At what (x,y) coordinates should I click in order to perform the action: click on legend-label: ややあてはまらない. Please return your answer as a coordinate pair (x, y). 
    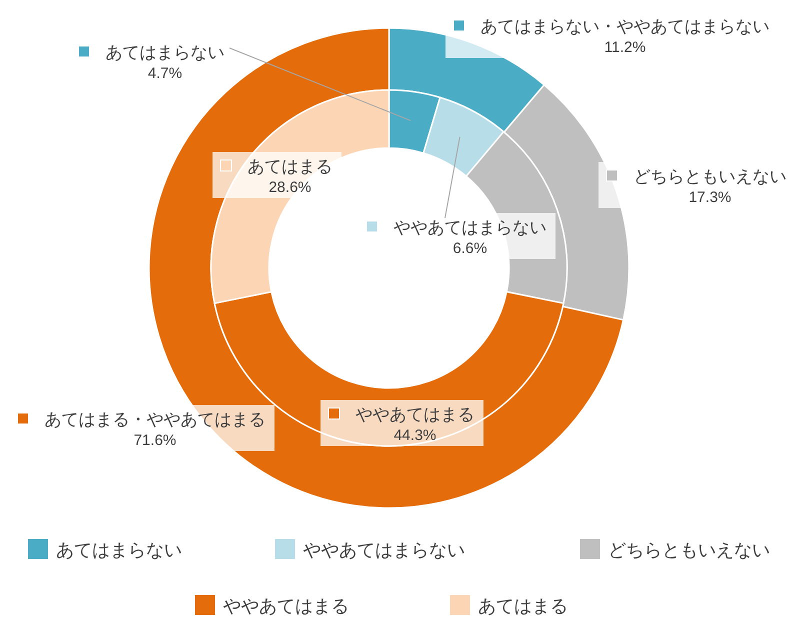
    Looking at the image, I should click on (470, 227).